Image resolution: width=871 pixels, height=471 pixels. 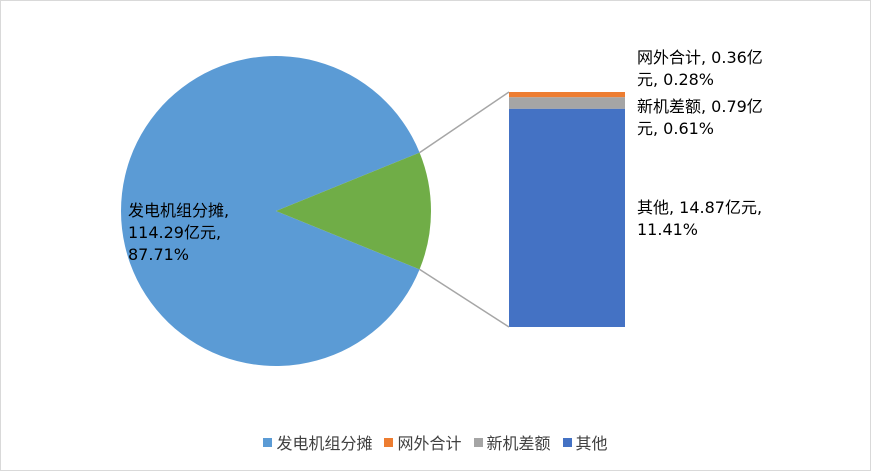 What do you see at coordinates (699, 218) in the screenshot?
I see `data-label-bar-2: 其他, 14.87亿元, 11.41%` at bounding box center [699, 218].